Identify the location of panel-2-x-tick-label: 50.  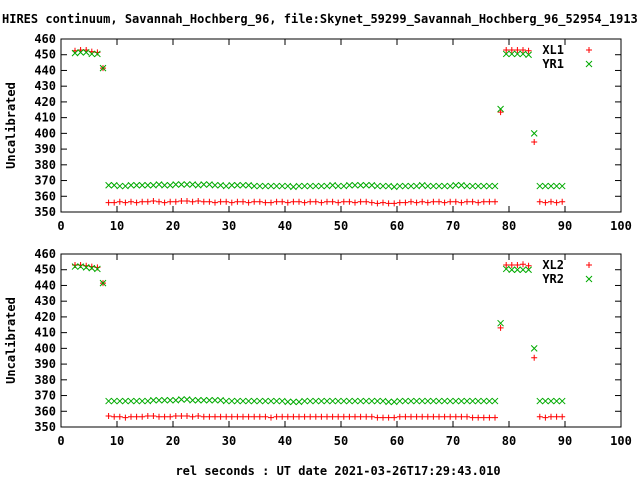
(341, 441).